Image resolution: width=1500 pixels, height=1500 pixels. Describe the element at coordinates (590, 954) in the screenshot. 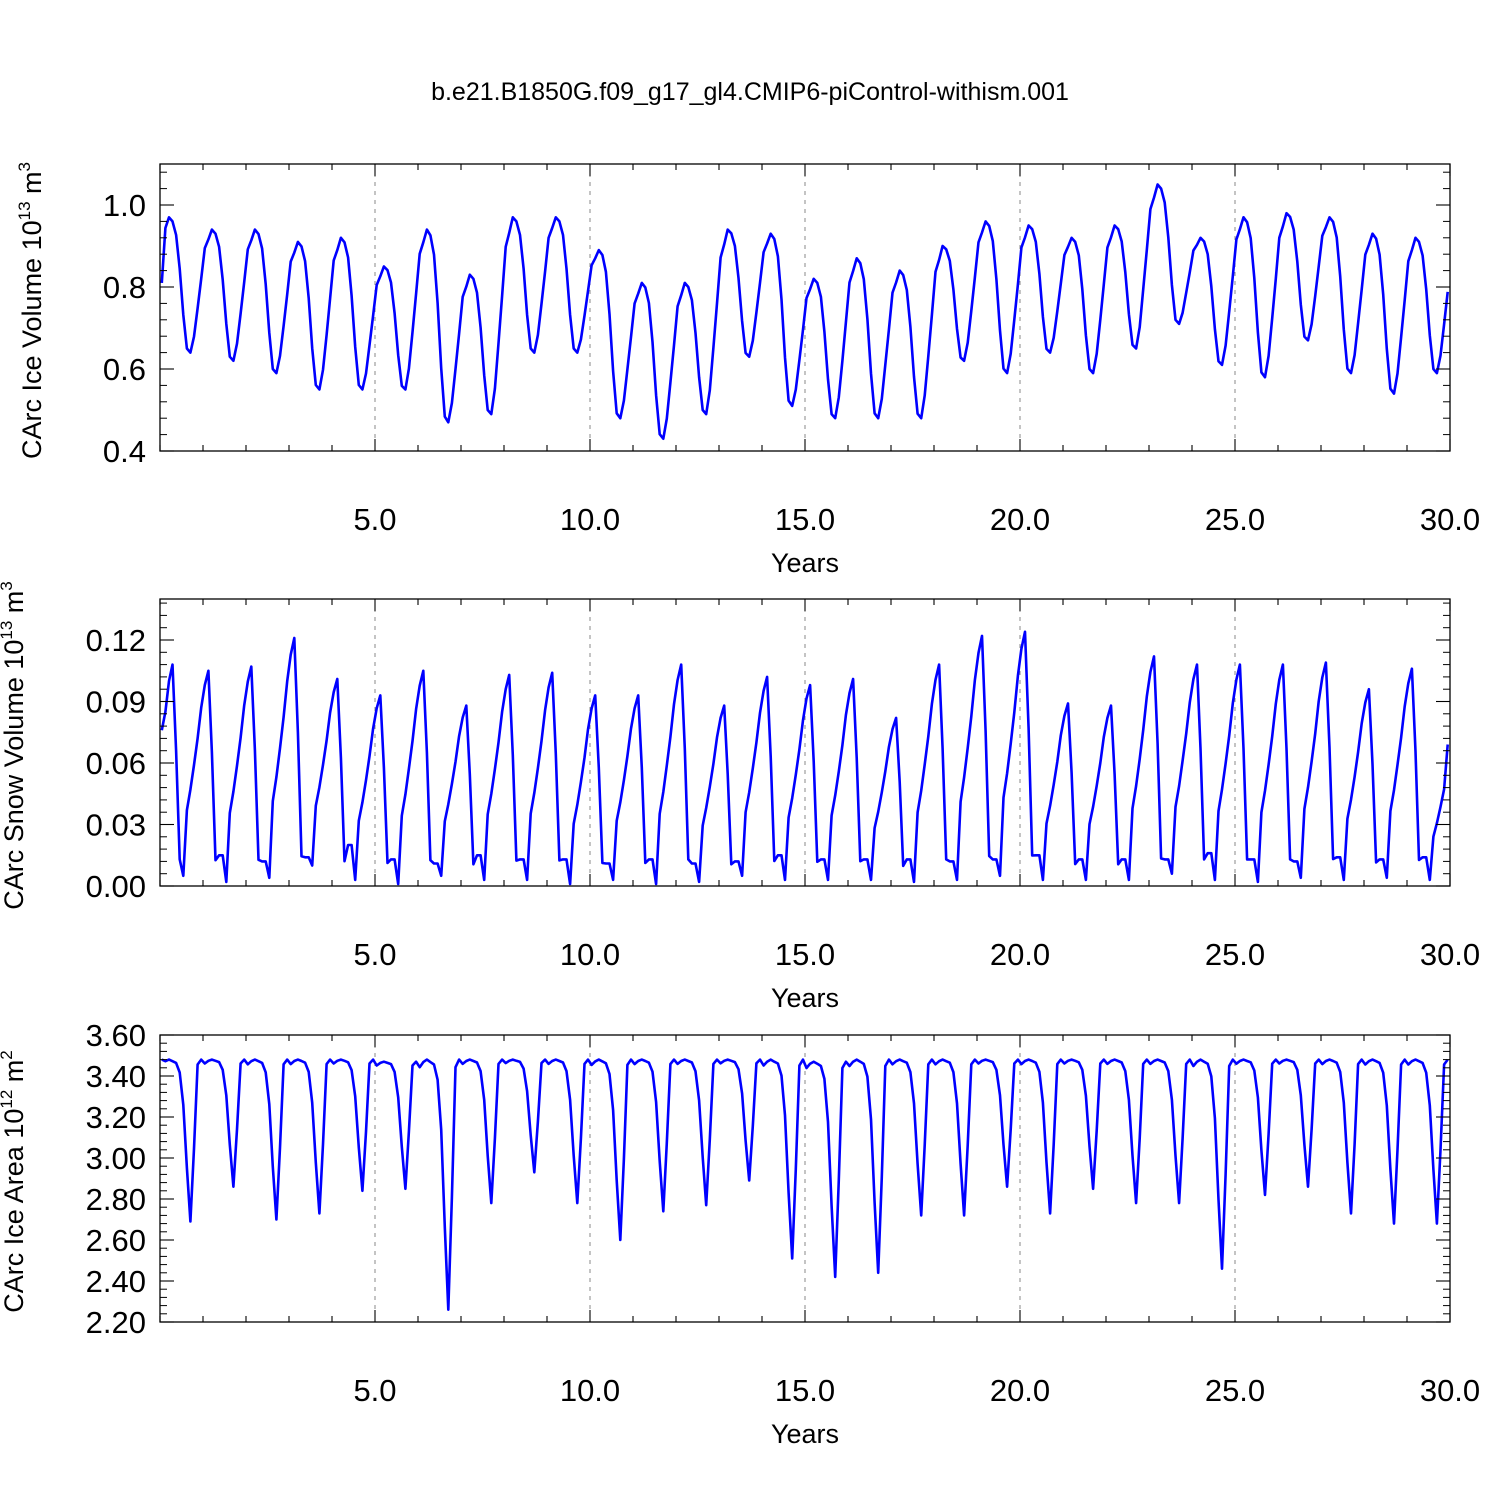

I see `snow-volume-x-tick-label: 10.0` at that location.